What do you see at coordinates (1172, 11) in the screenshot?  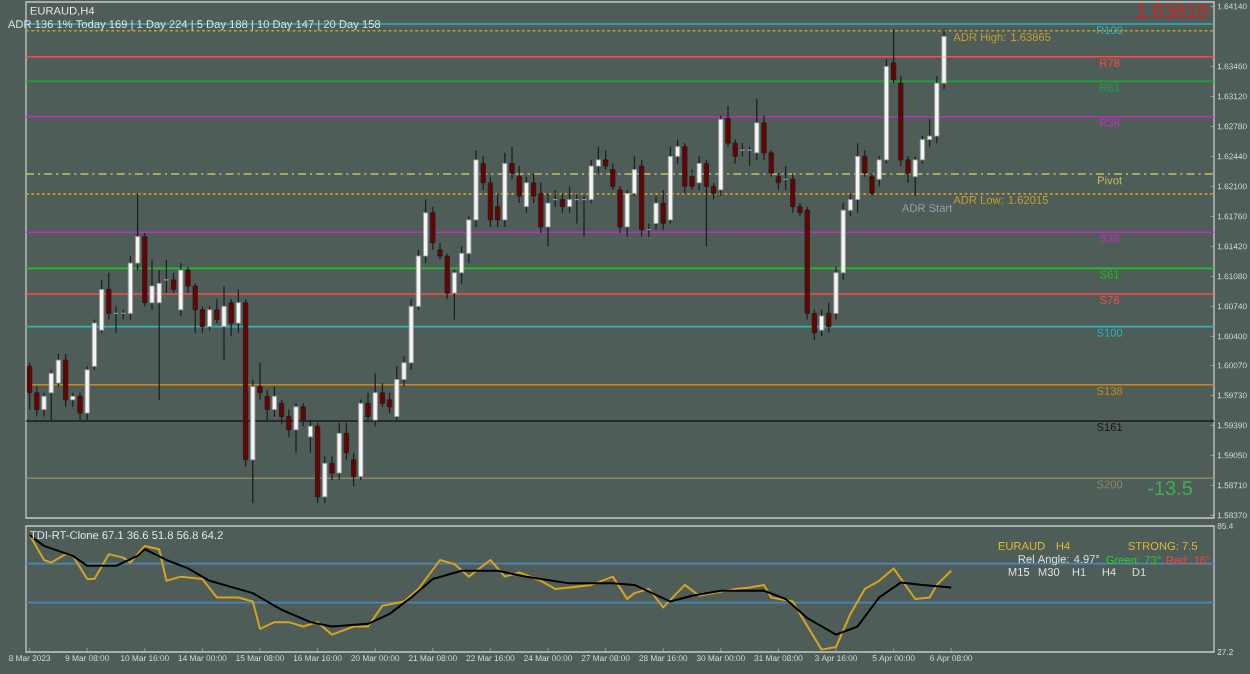 I see `annotation: 1.63818` at bounding box center [1172, 11].